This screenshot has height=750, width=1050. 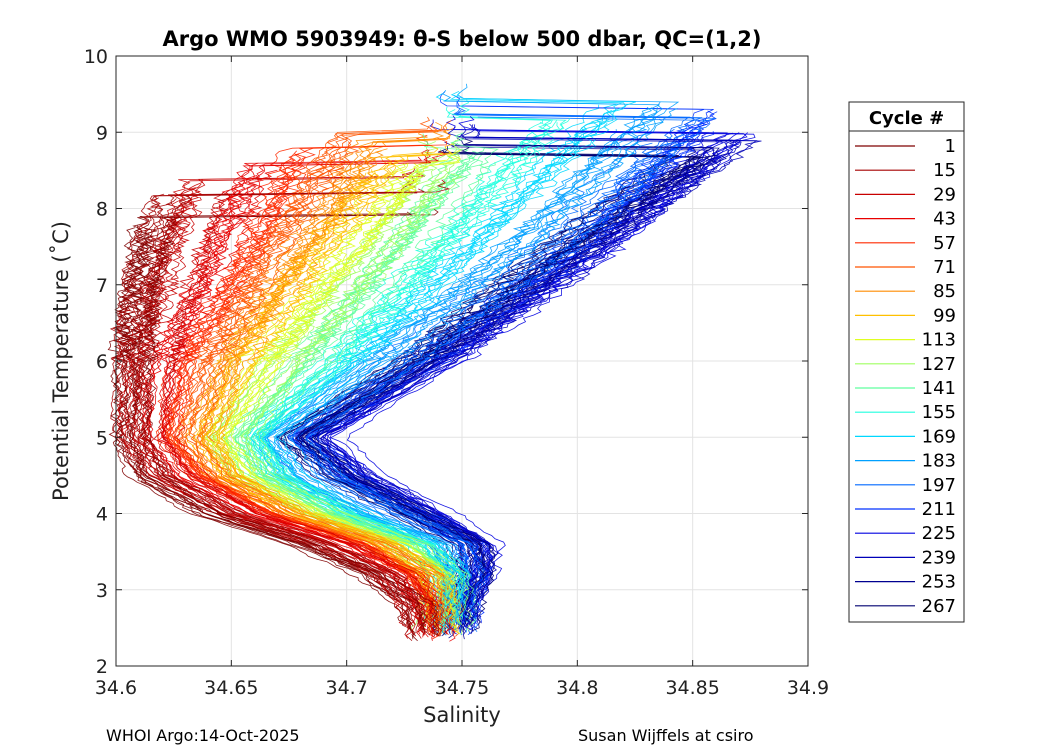 What do you see at coordinates (944, 315) in the screenshot?
I see `legend-entry-label: 99` at bounding box center [944, 315].